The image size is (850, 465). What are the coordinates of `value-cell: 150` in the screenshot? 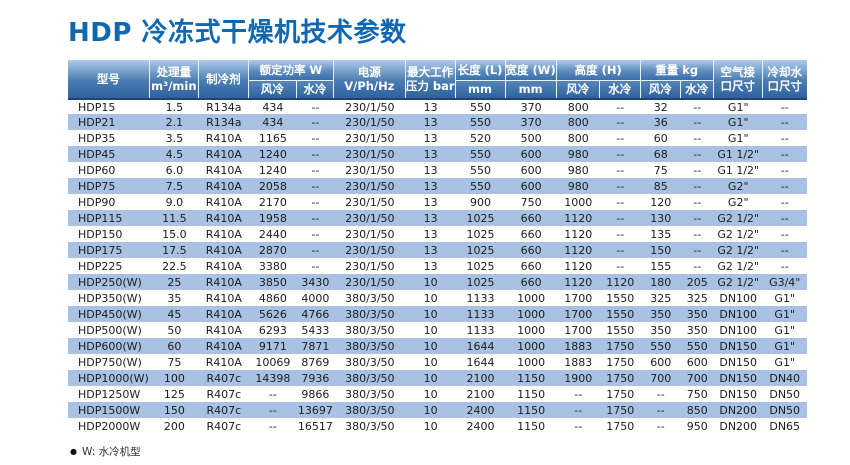 It's located at (174, 410).